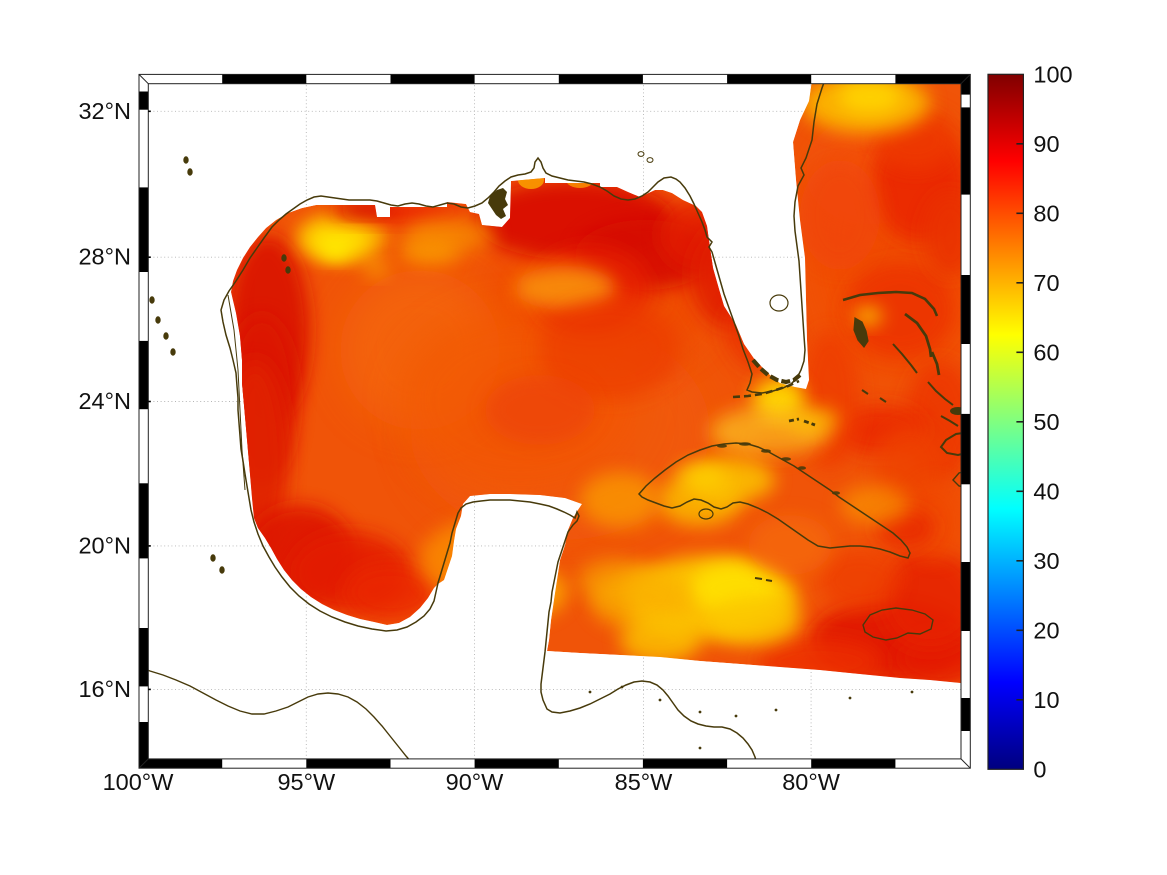  Describe the element at coordinates (1046, 352) in the screenshot. I see `svg-text: 60` at that location.